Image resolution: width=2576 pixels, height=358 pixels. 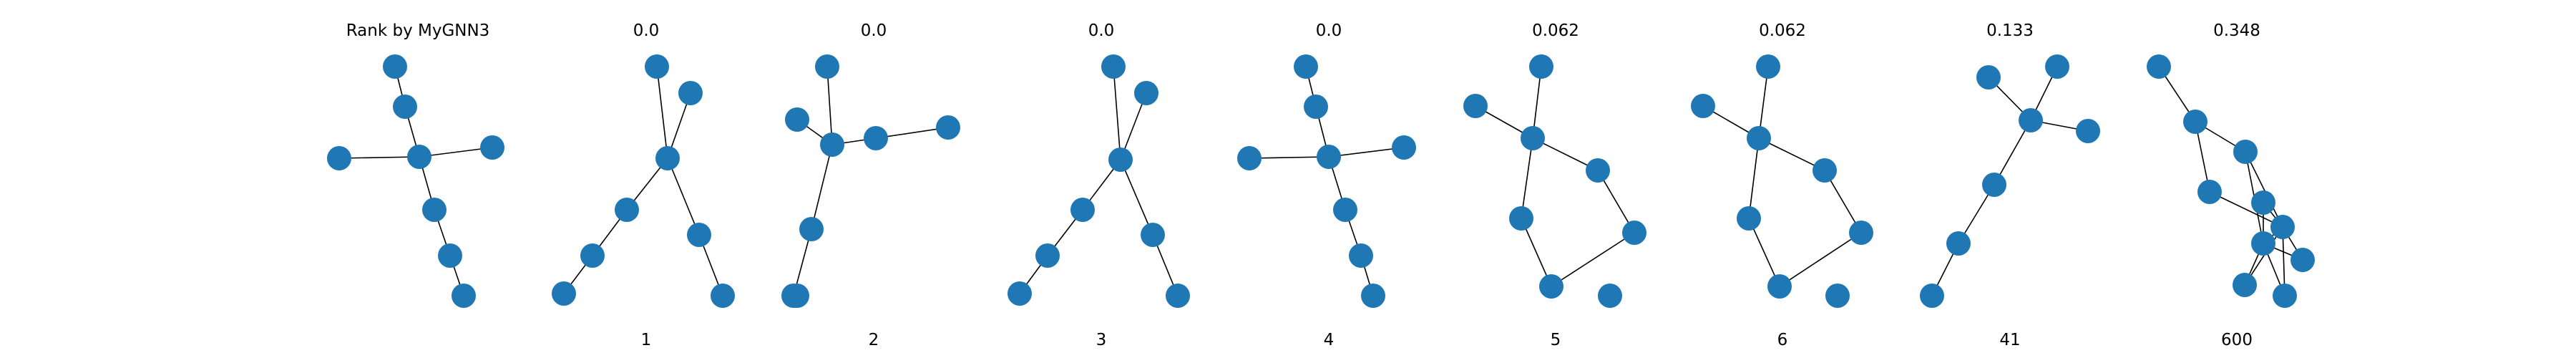 What do you see at coordinates (1101, 340) in the screenshot?
I see `rank-label: 3` at bounding box center [1101, 340].